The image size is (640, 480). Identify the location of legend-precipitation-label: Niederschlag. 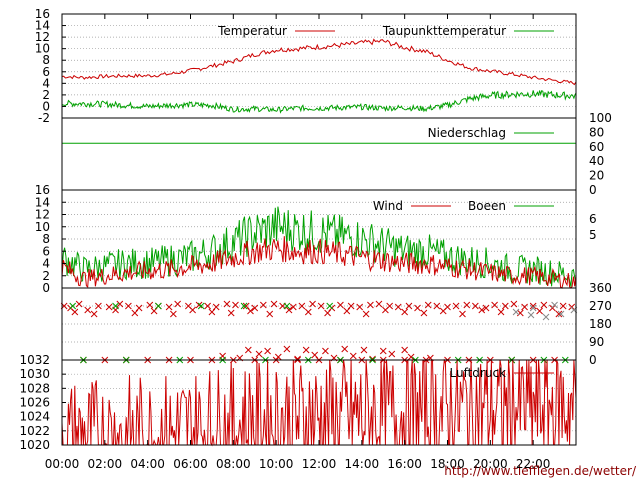
(467, 133).